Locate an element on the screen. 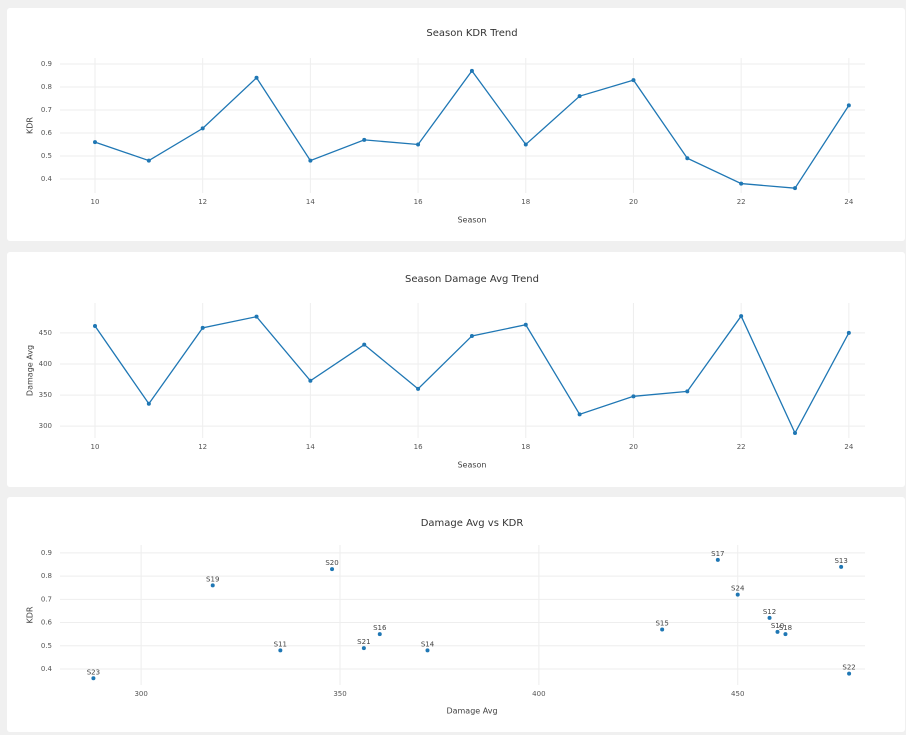 The width and height of the screenshot is (906, 735). point-label: S15 is located at coordinates (661, 624).